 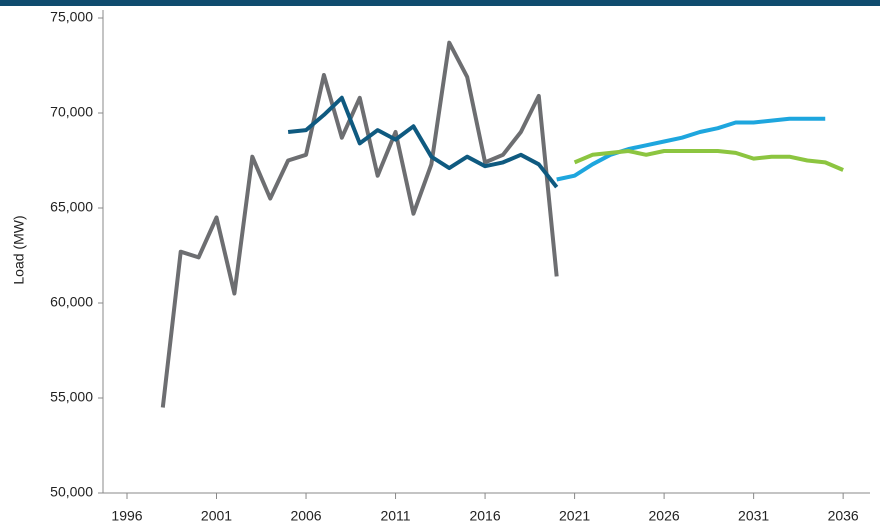 I want to click on x-tick-label: 1996, so click(x=126, y=516).